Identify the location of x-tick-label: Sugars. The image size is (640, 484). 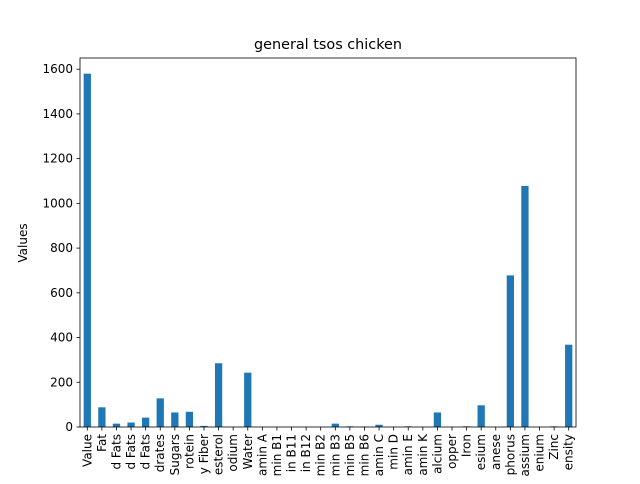
(175, 454).